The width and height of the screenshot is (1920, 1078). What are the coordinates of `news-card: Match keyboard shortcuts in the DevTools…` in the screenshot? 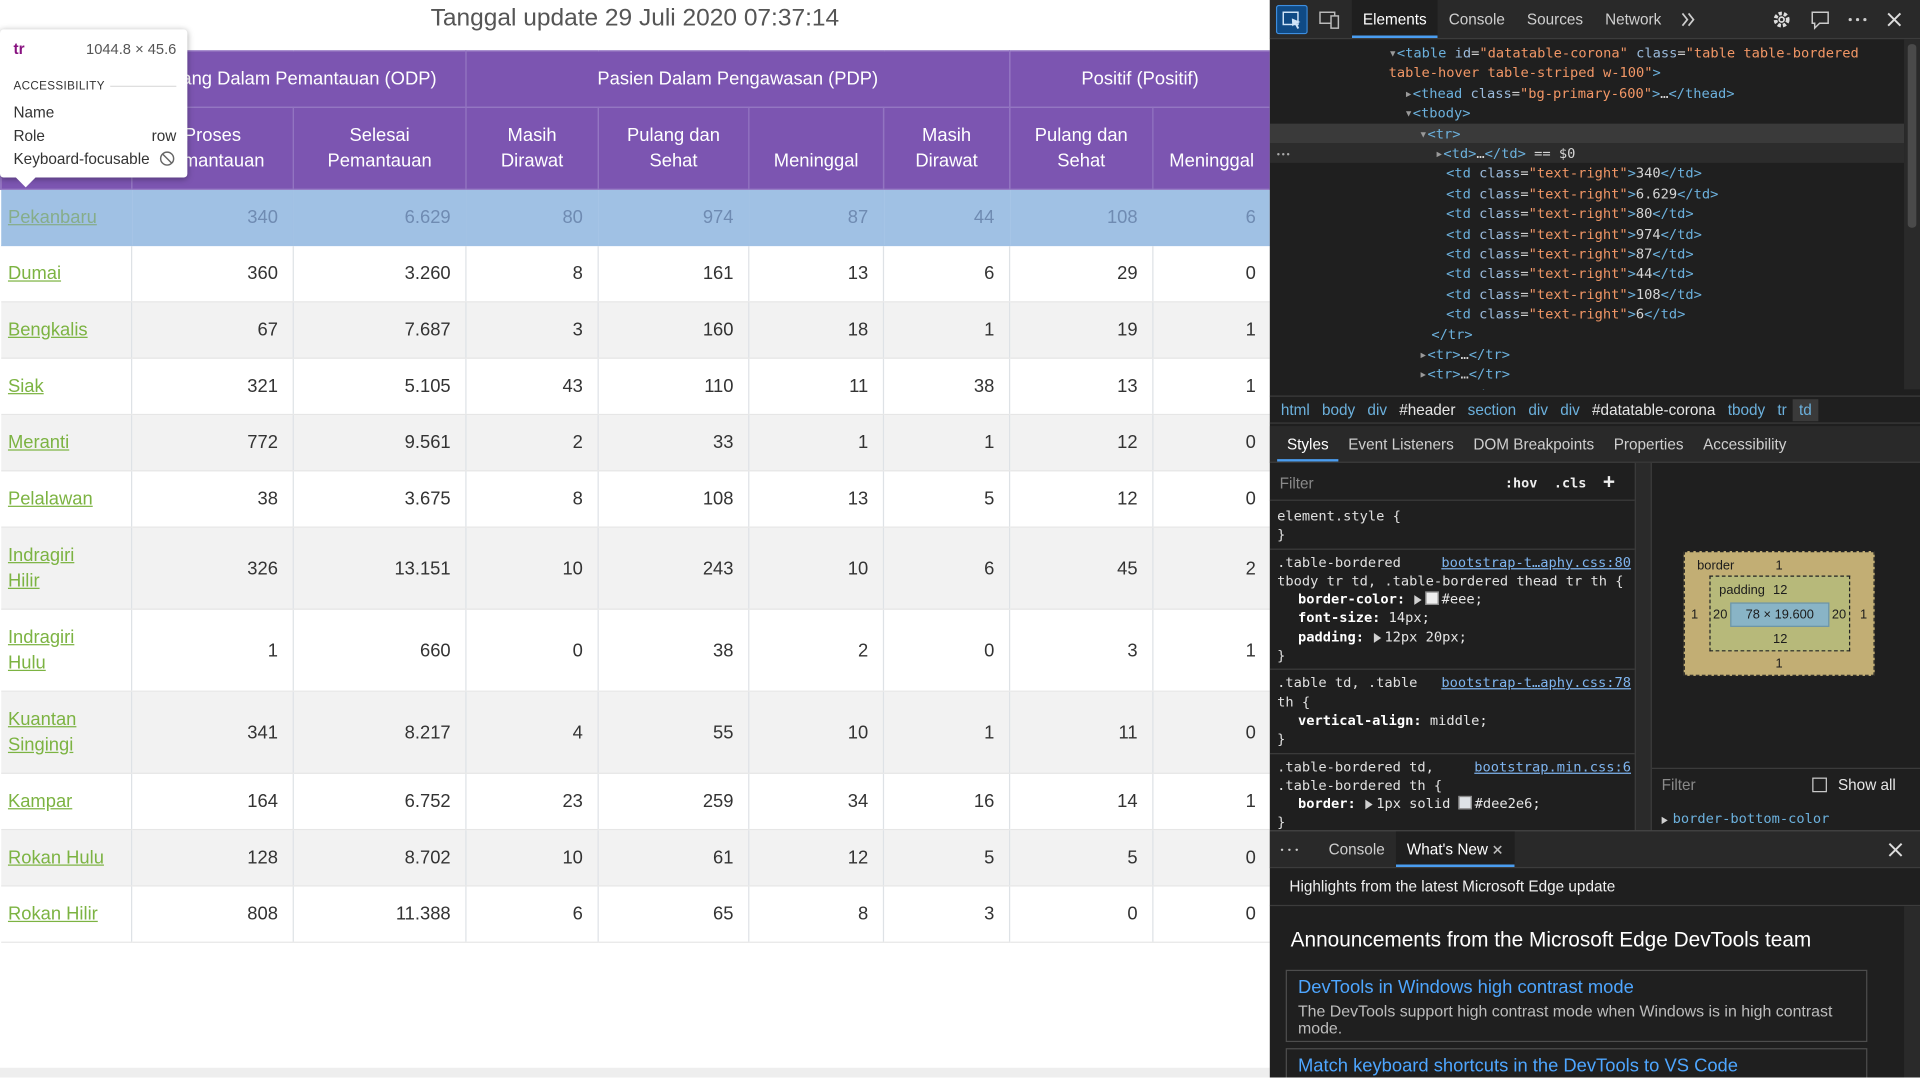 It's located at (1576, 1063).